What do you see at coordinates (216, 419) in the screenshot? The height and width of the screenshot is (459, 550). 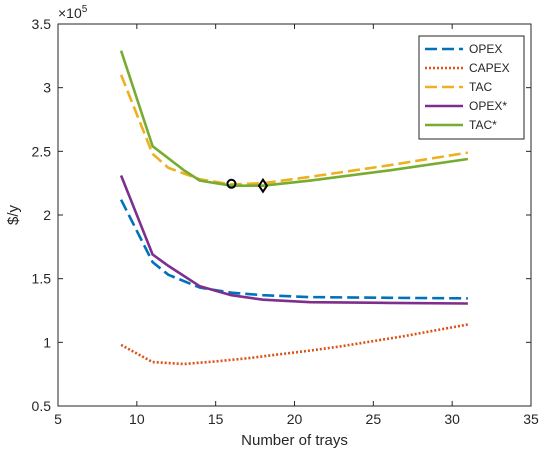 I see `x-tick-label: 15` at bounding box center [216, 419].